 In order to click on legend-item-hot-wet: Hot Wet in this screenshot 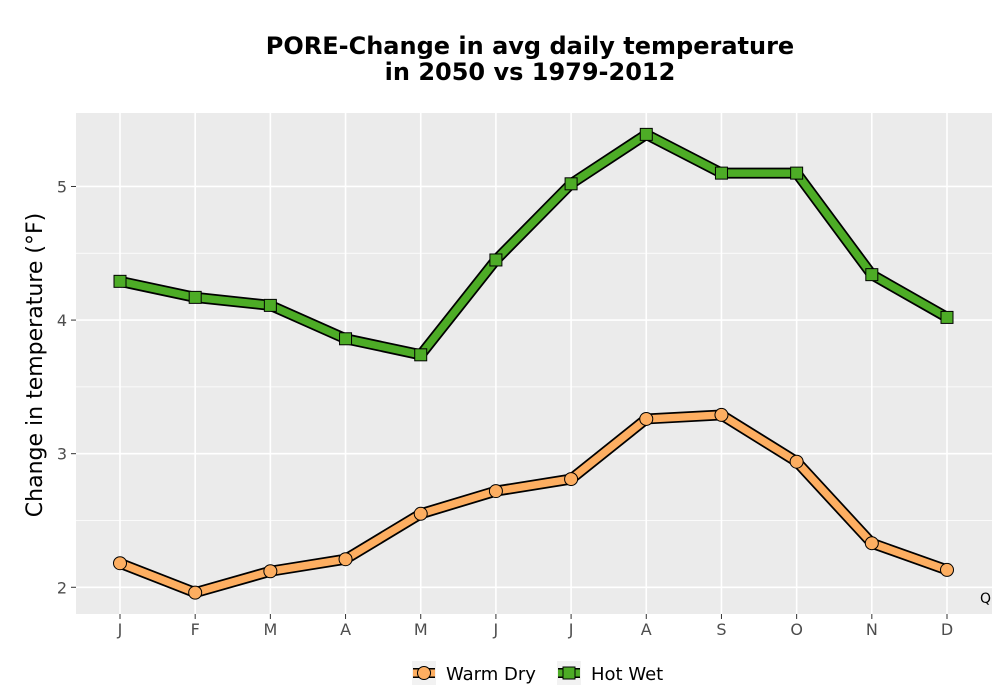, I will do `click(610, 673)`.